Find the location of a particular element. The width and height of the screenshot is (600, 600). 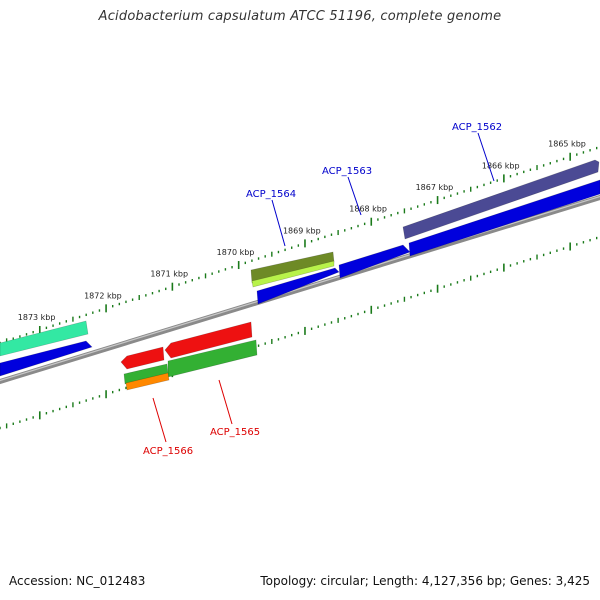

scale-label-1867: 1867 kbp is located at coordinates (435, 187).